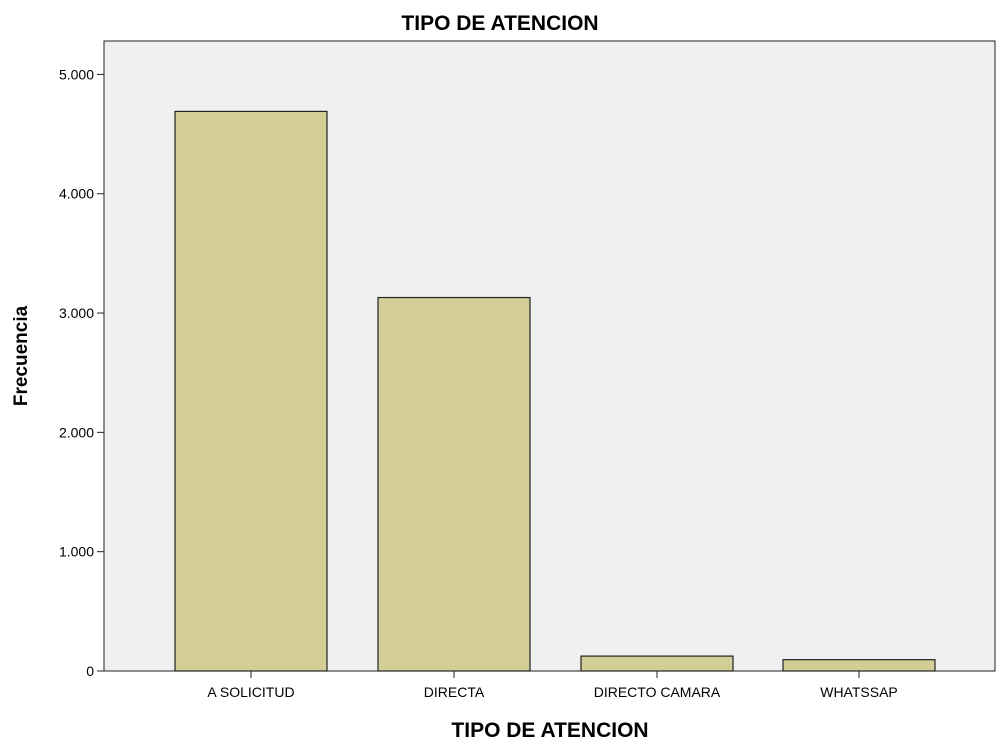 This screenshot has width=996, height=745. What do you see at coordinates (499, 23) in the screenshot?
I see `chart-title: TIPO DE ATENCION` at bounding box center [499, 23].